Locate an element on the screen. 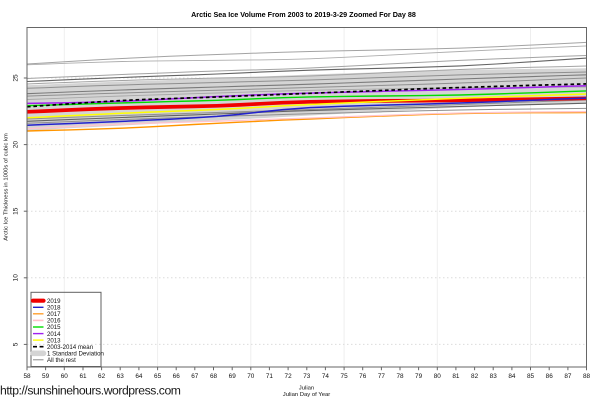  svg-text: 2014 is located at coordinates (54, 334).